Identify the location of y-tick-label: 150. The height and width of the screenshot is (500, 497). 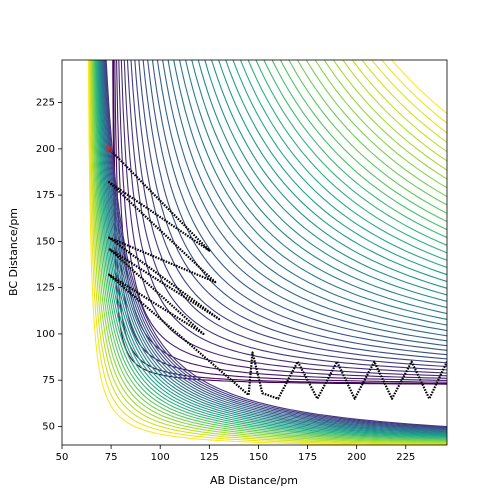
(45, 241).